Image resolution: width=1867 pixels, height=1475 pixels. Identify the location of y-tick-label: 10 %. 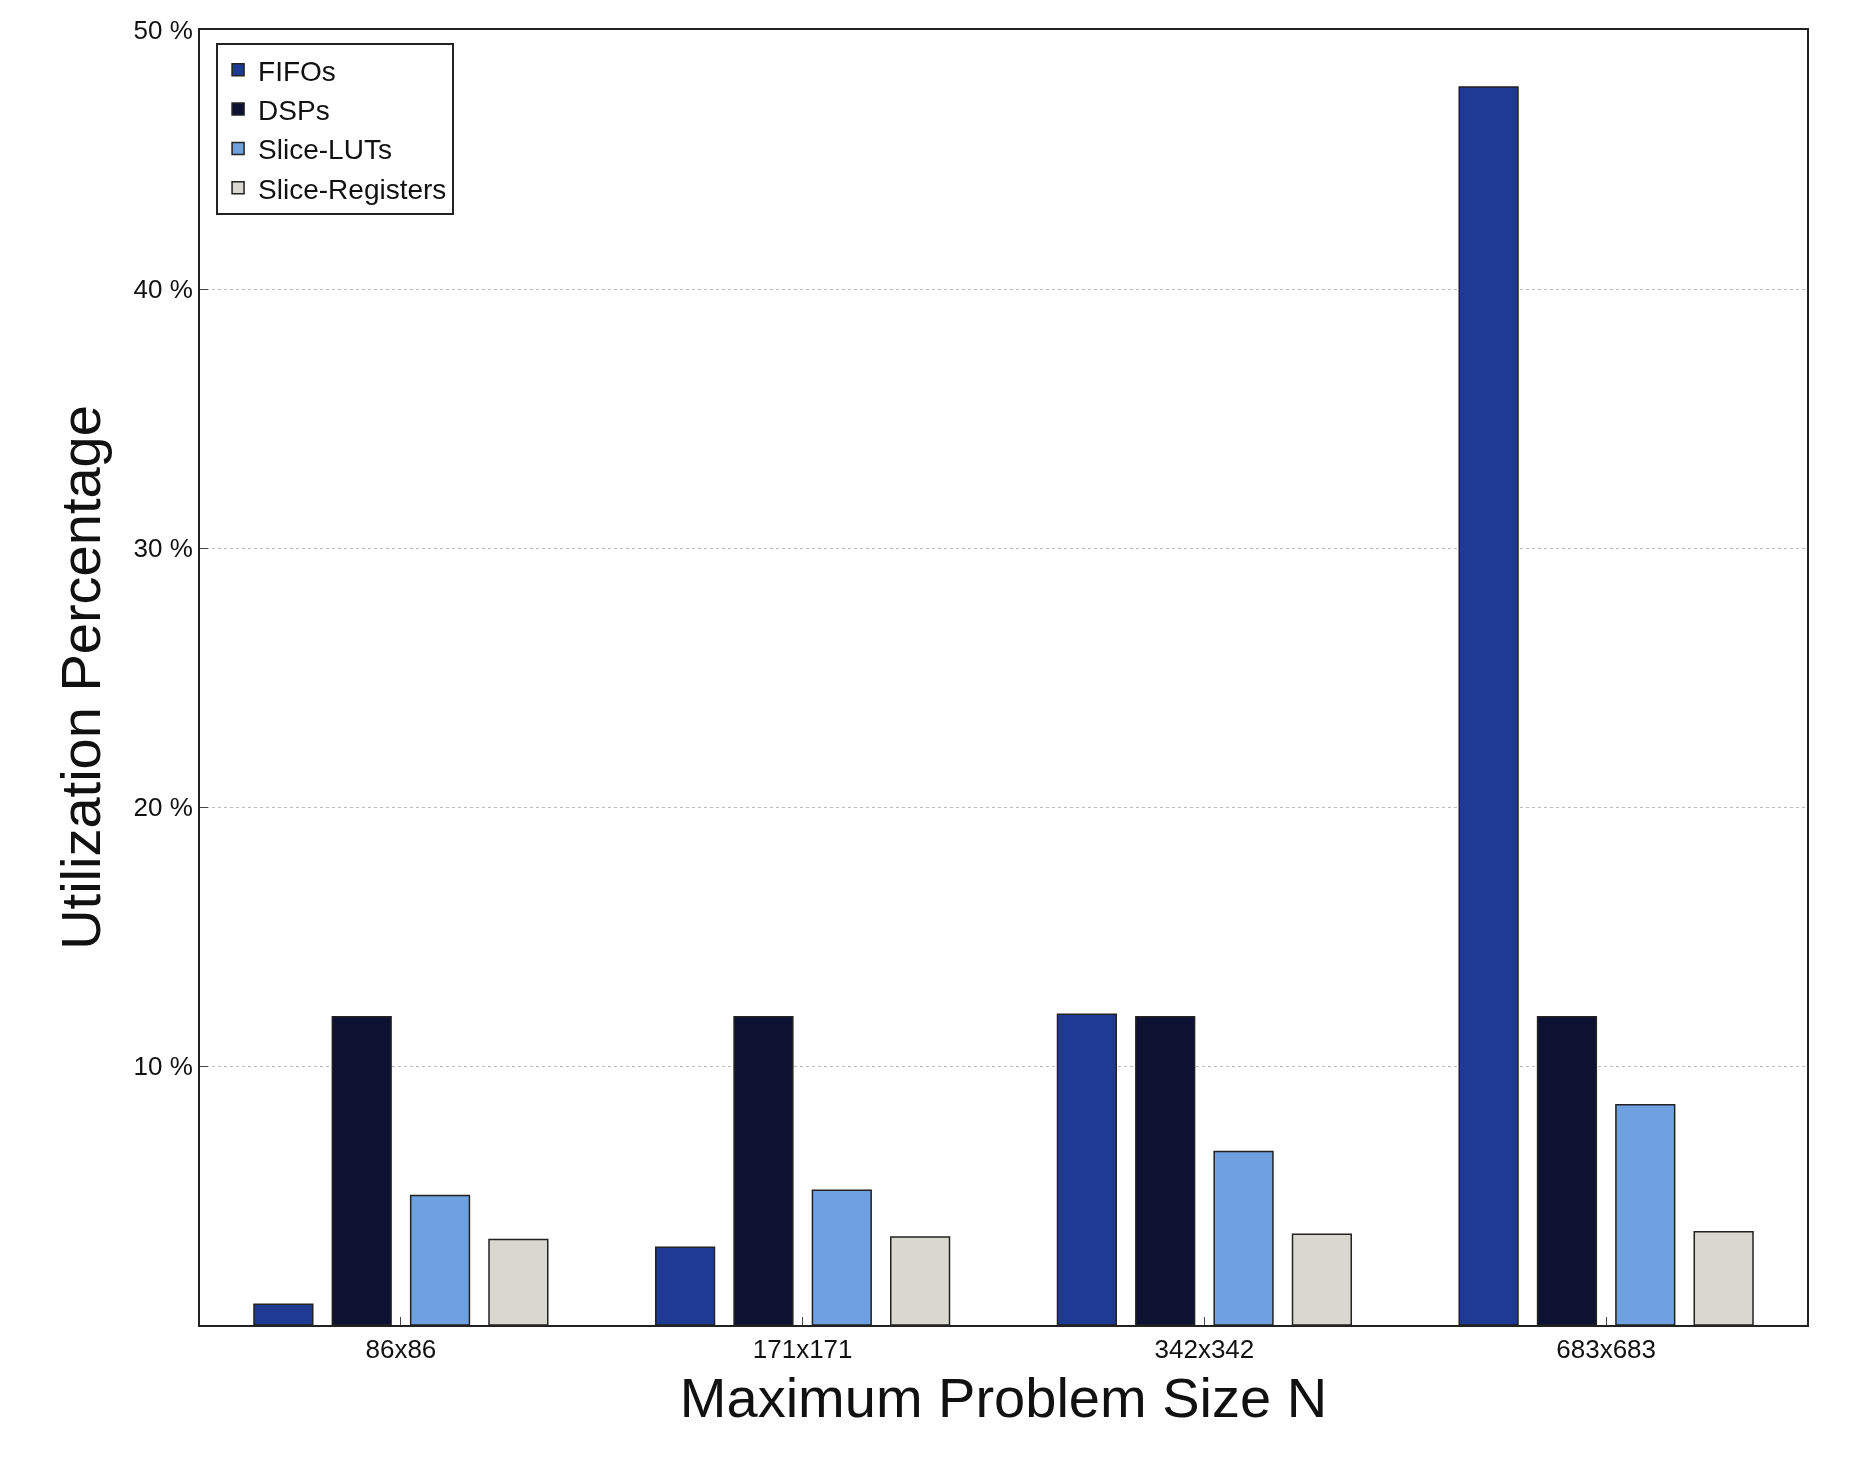
(163, 1066).